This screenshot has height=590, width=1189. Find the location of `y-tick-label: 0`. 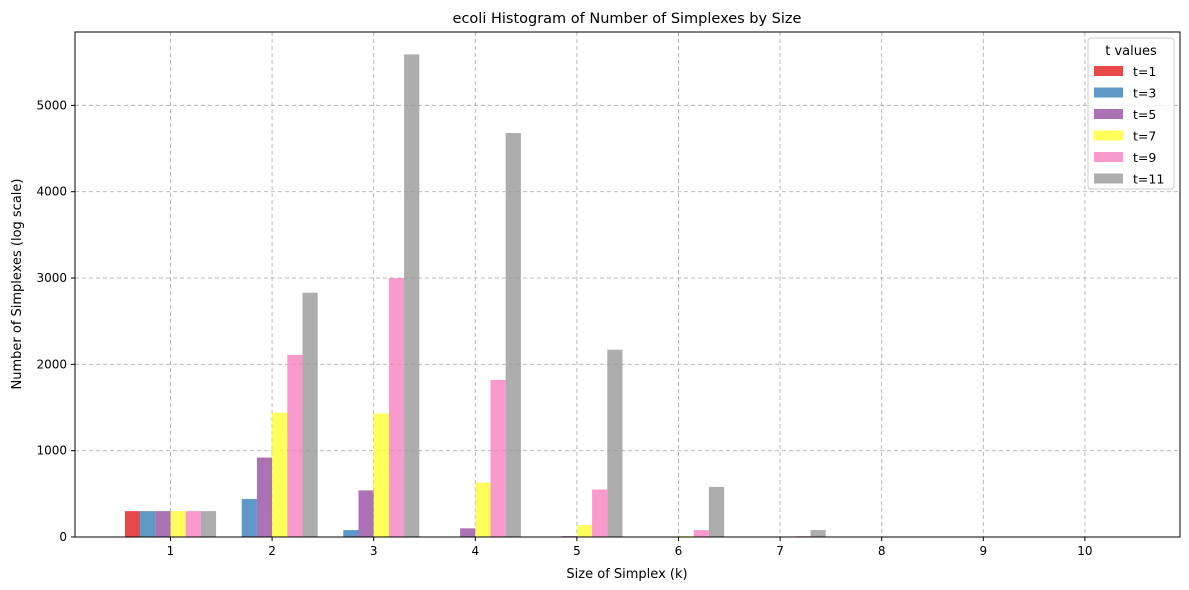

y-tick-label: 0 is located at coordinates (63, 537).